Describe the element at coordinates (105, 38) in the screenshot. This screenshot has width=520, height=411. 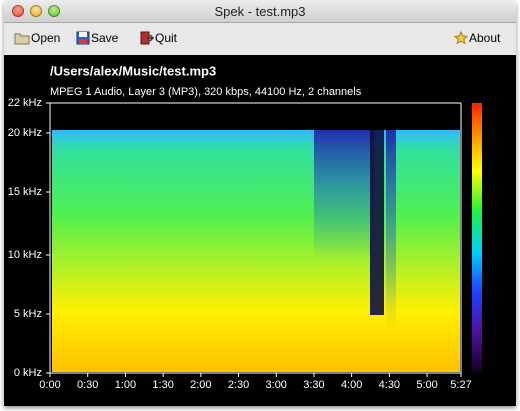
I see `save-label: Save` at that location.